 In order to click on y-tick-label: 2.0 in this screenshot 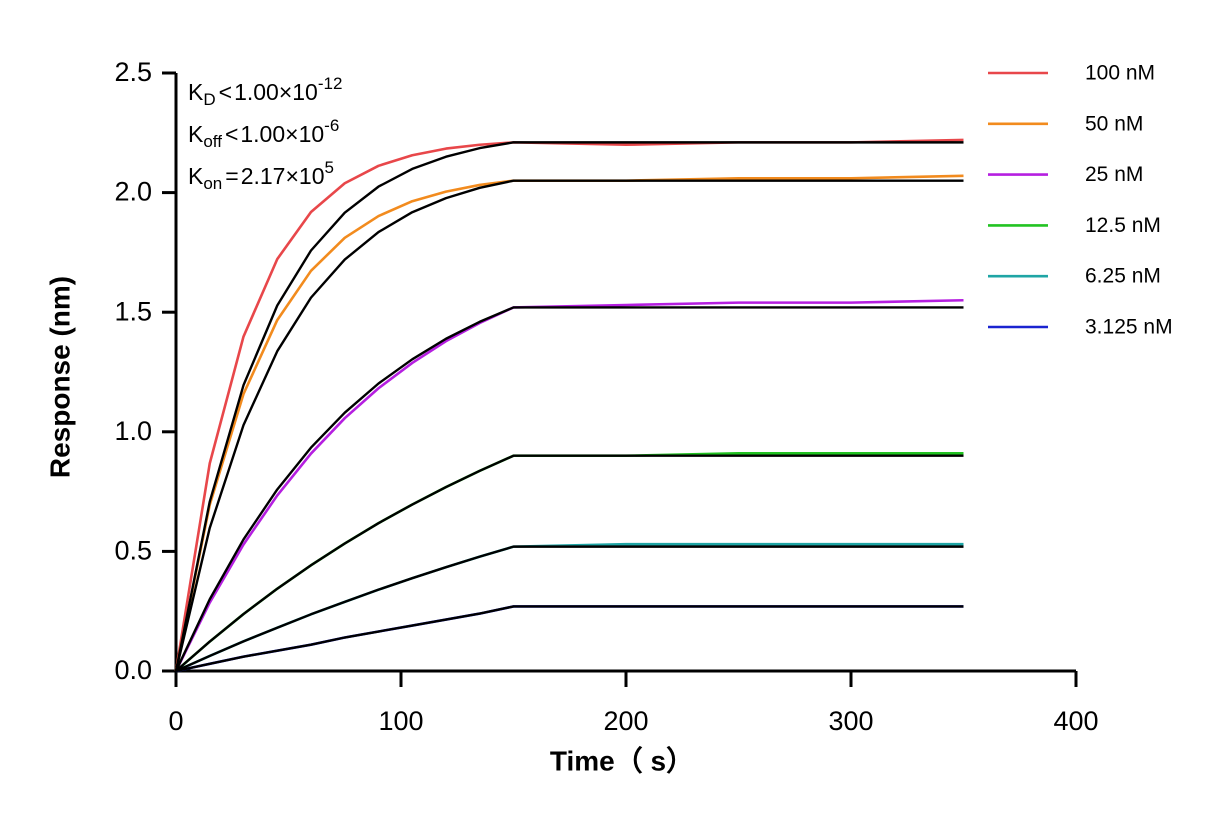, I will do `click(133, 192)`.